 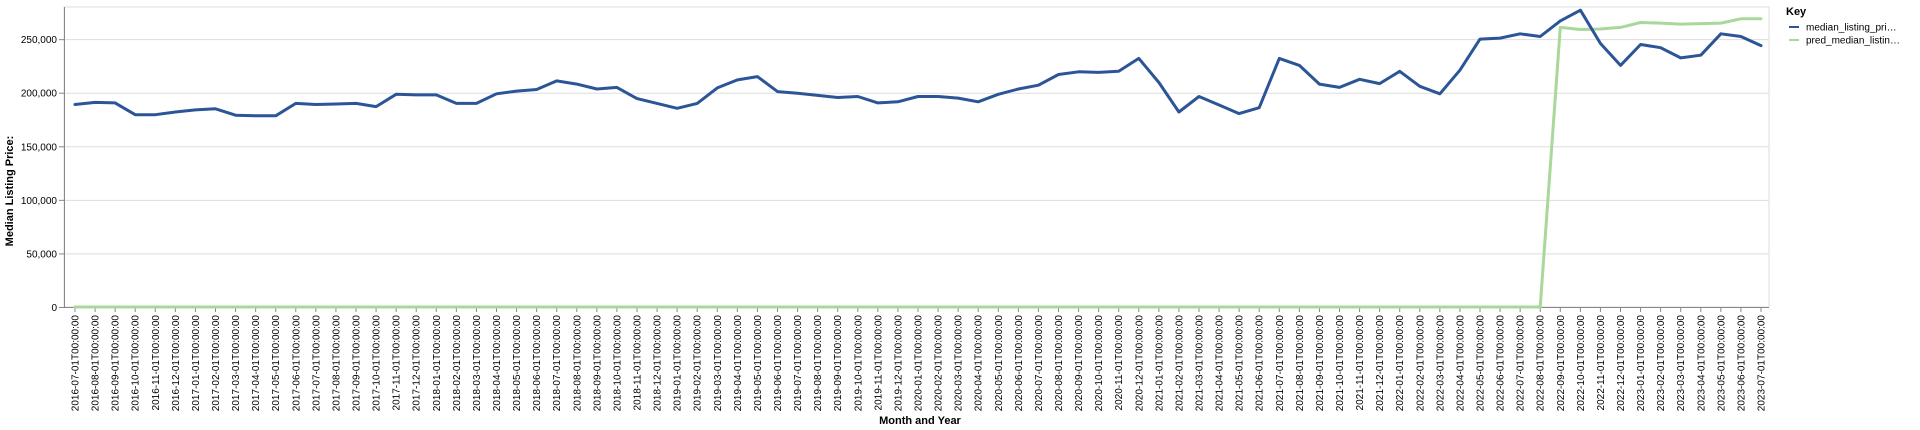 What do you see at coordinates (336, 363) in the screenshot?
I see `x-tick-label: 2017-08-01T00:00:00` at bounding box center [336, 363].